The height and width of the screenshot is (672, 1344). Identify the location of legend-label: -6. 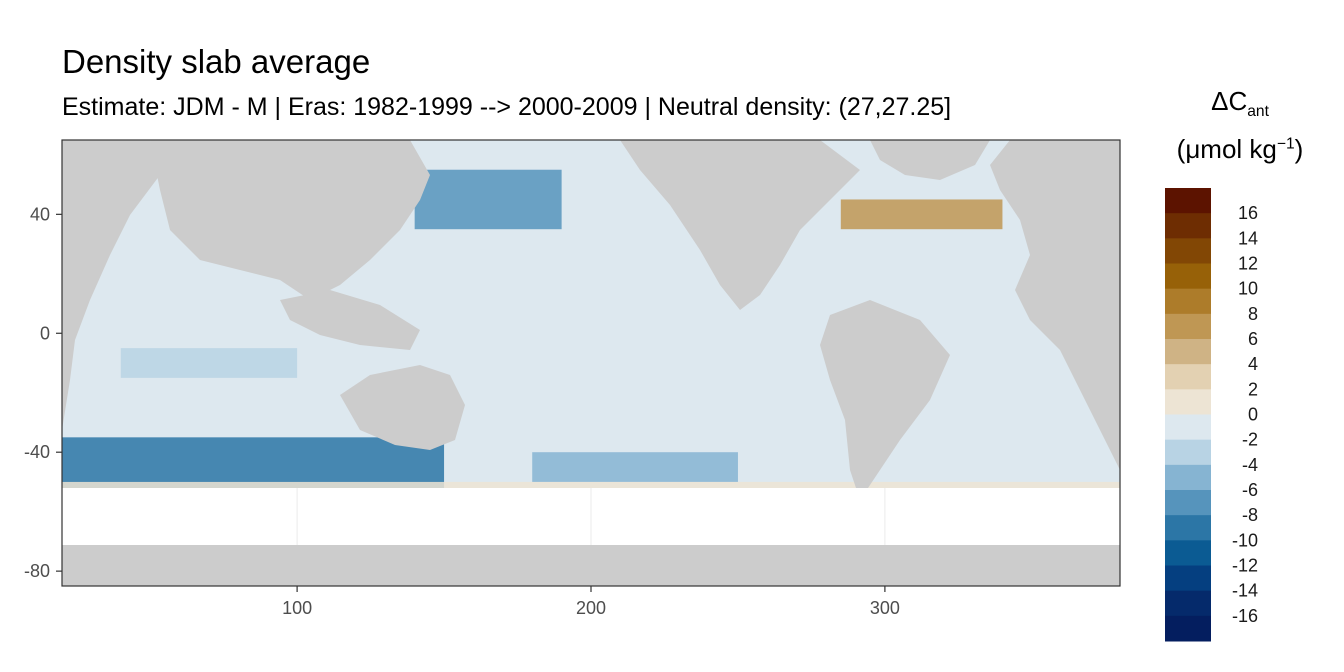
(1250, 490).